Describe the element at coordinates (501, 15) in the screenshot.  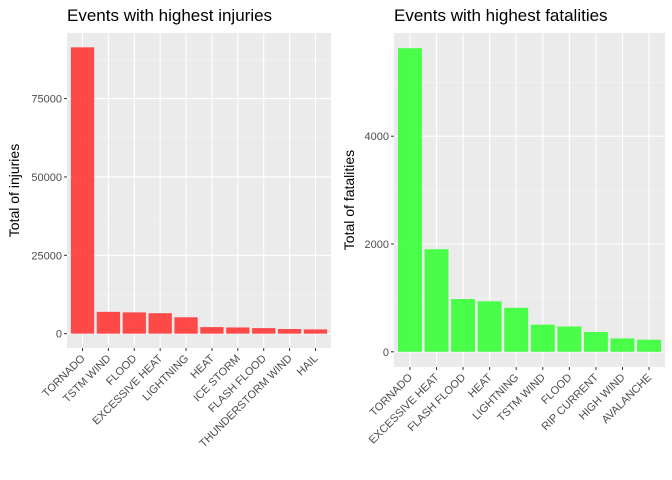
I see `chart-title: Events with highest fatalities` at that location.